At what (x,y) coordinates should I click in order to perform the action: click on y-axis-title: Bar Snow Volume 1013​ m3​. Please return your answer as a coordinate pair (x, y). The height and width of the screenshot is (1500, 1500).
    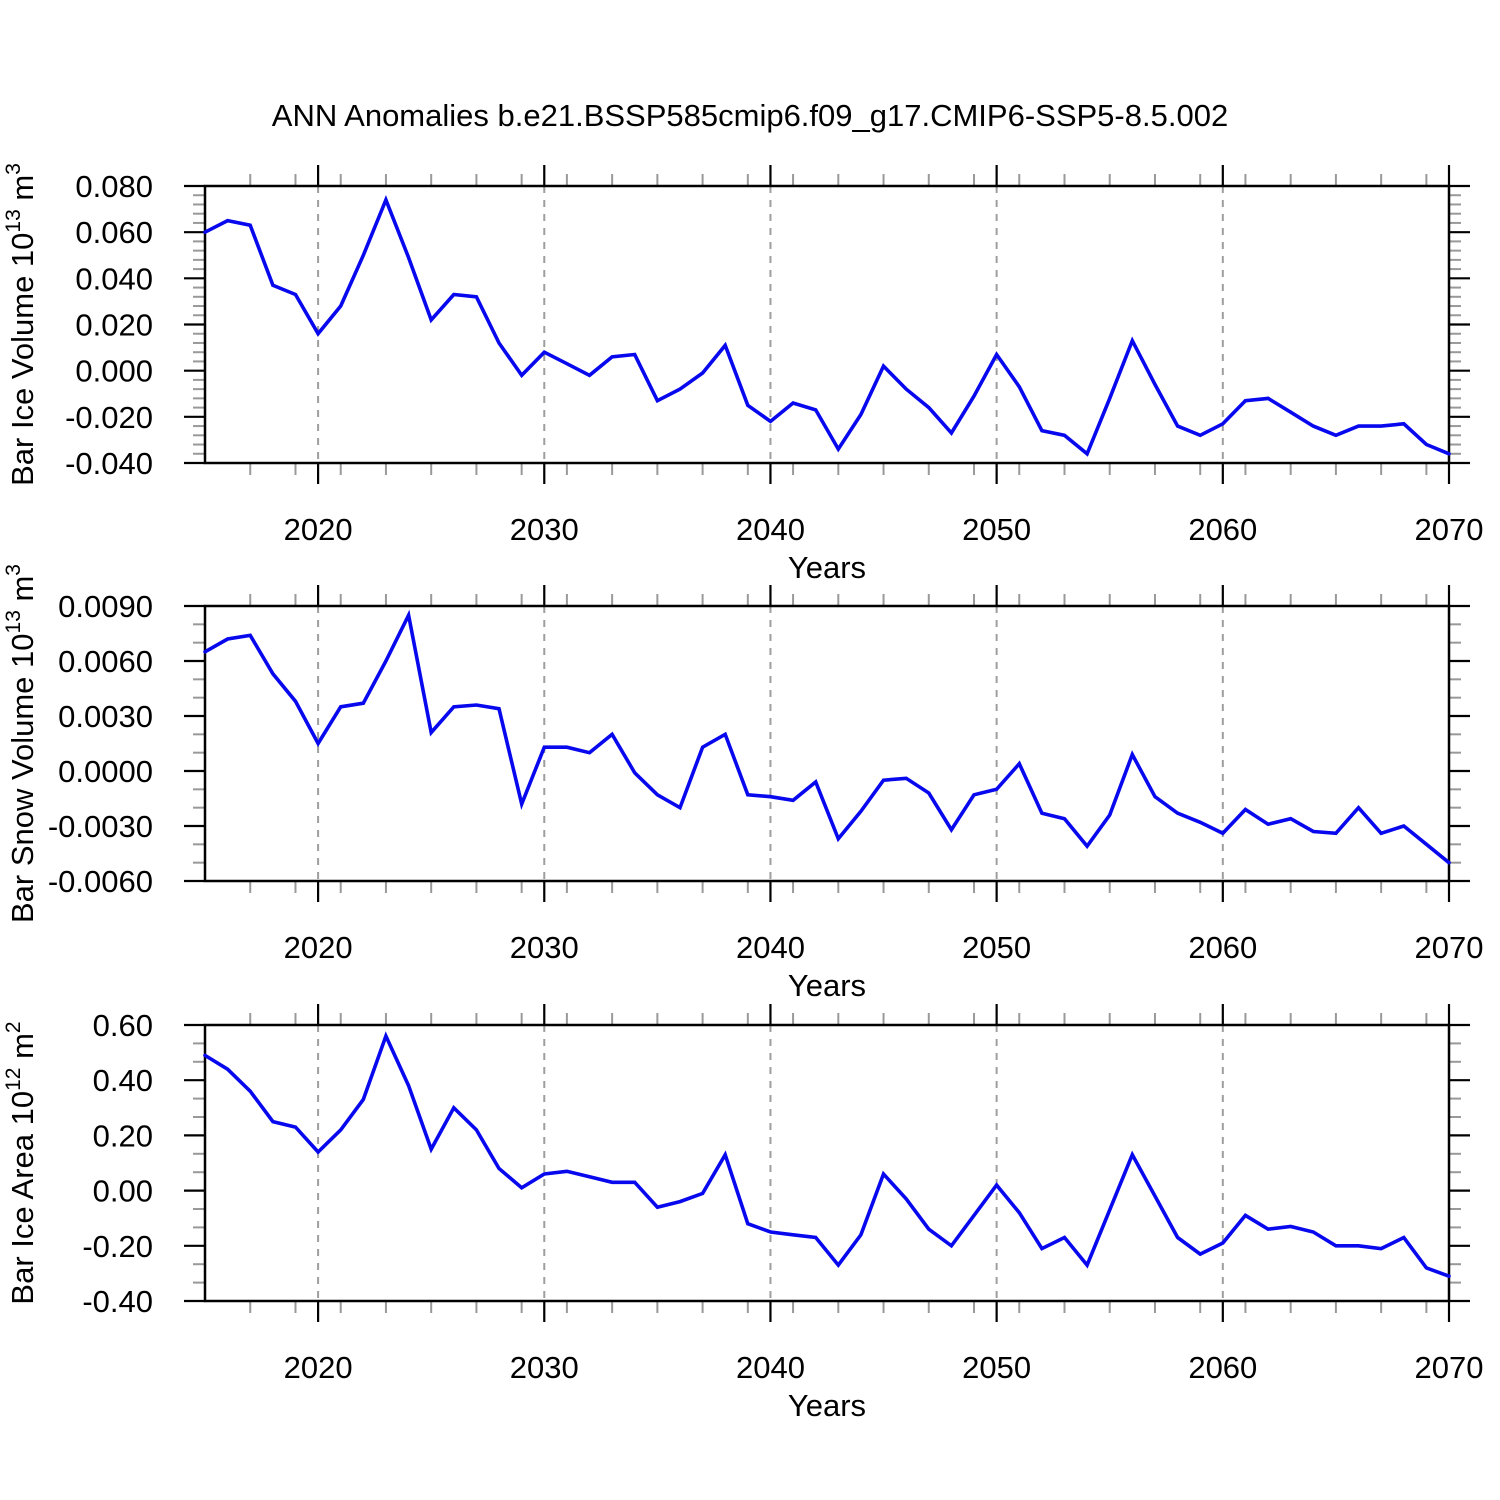
    Looking at the image, I should click on (21, 743).